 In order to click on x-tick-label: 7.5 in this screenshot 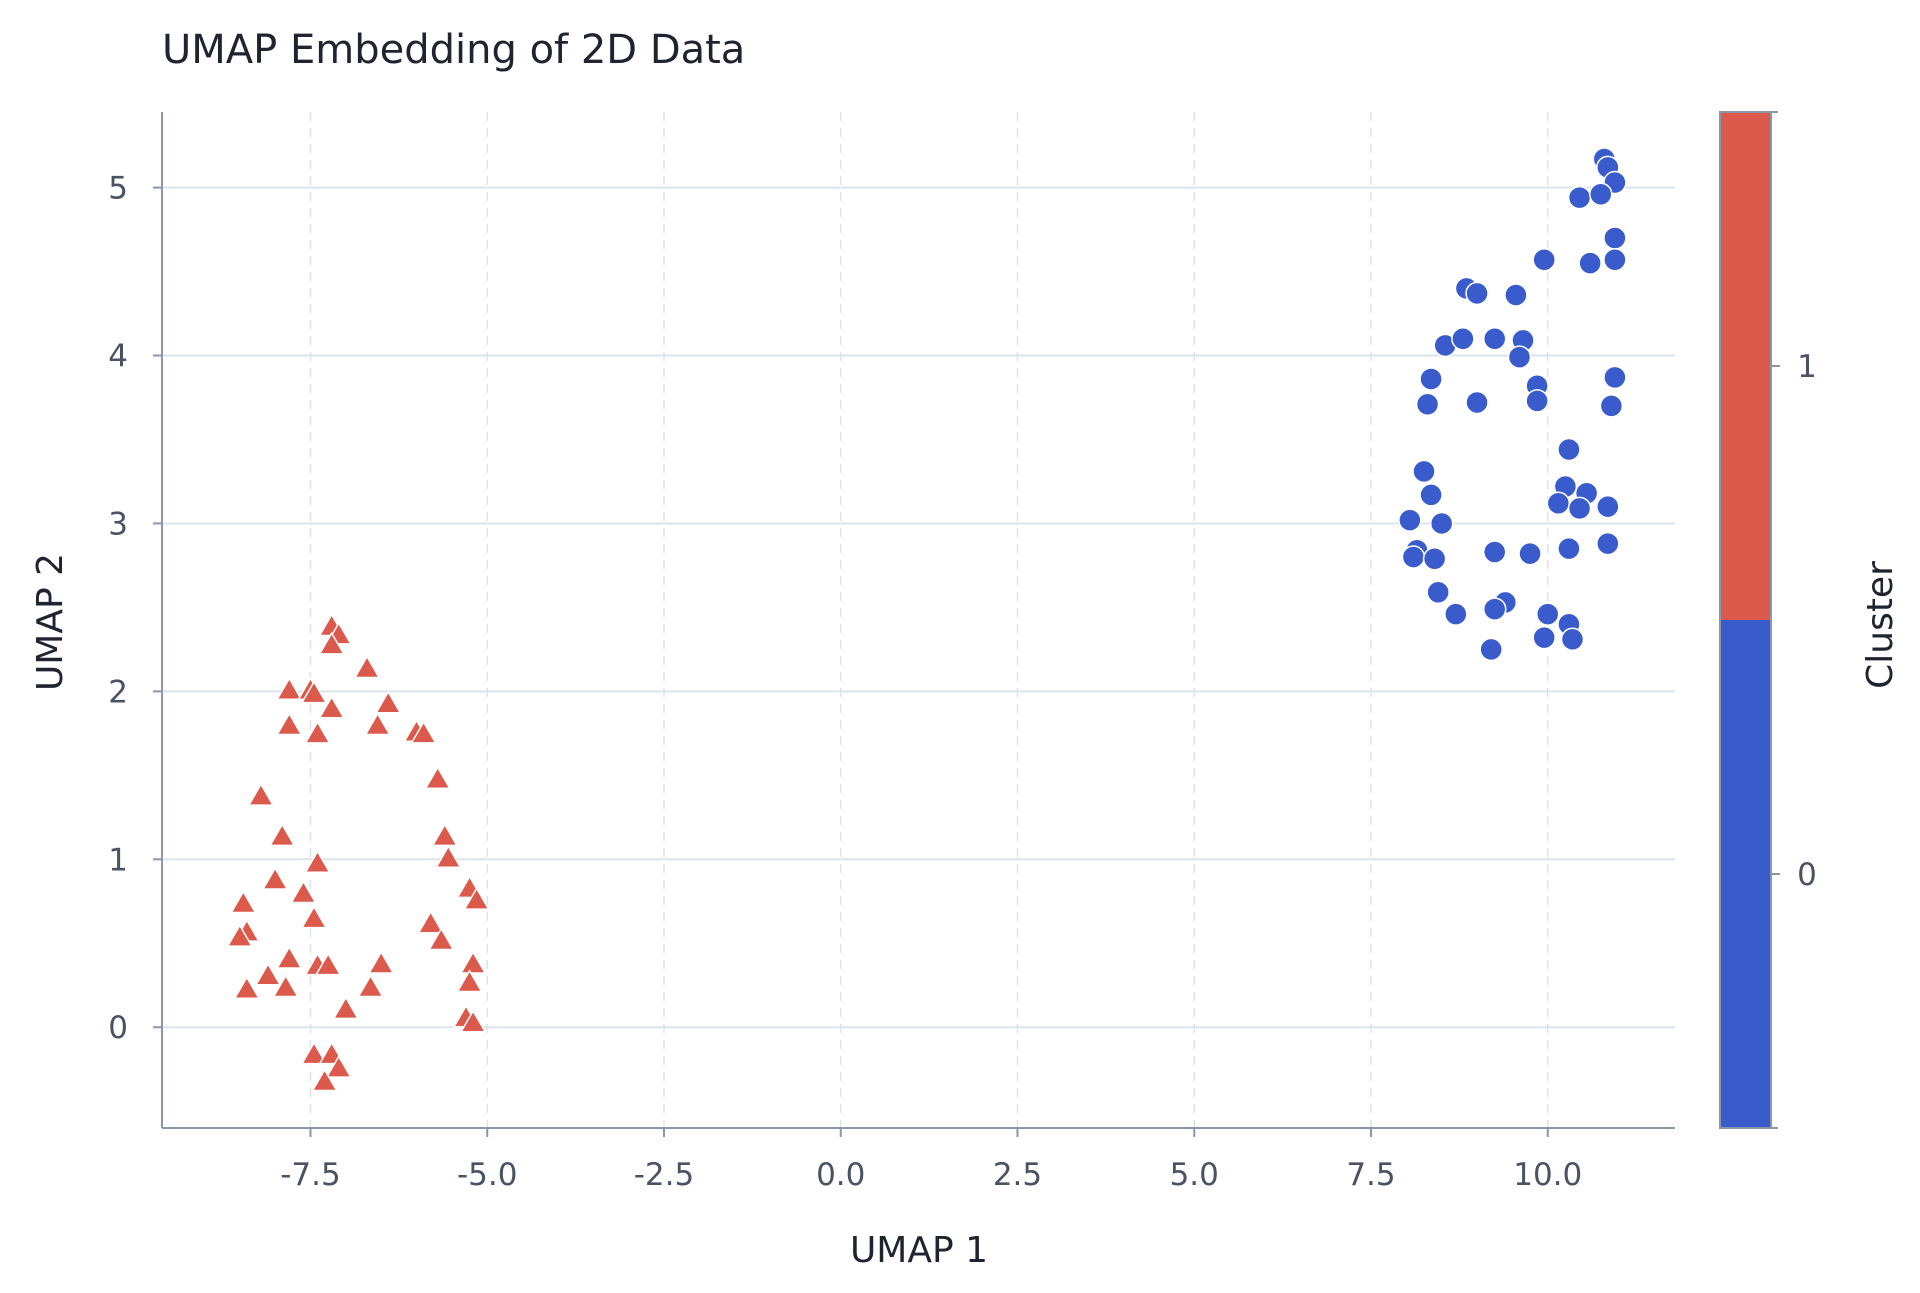, I will do `click(1370, 1175)`.